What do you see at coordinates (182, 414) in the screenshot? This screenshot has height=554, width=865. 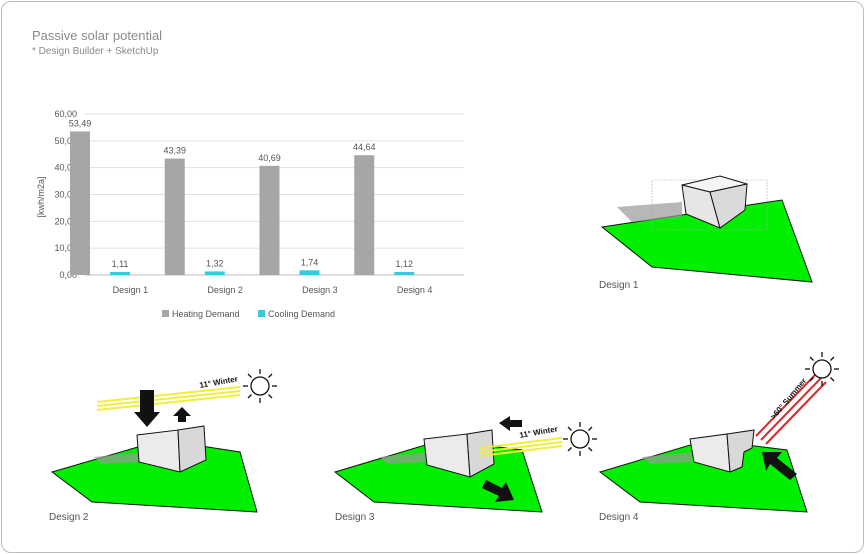 I see `arrow-up-icon` at bounding box center [182, 414].